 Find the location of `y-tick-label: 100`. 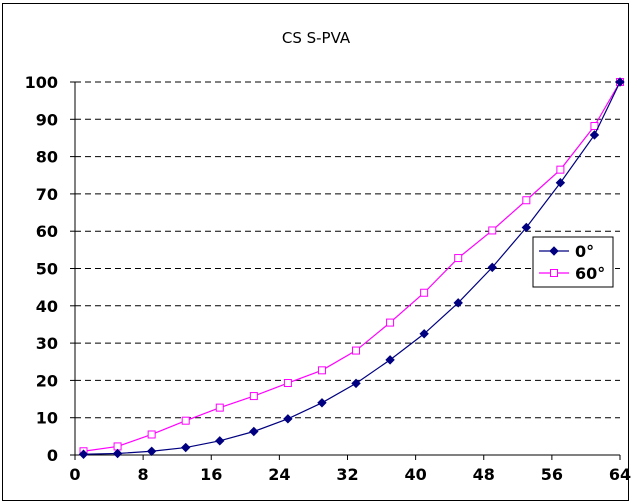

y-tick-label: 100 is located at coordinates (41, 82).